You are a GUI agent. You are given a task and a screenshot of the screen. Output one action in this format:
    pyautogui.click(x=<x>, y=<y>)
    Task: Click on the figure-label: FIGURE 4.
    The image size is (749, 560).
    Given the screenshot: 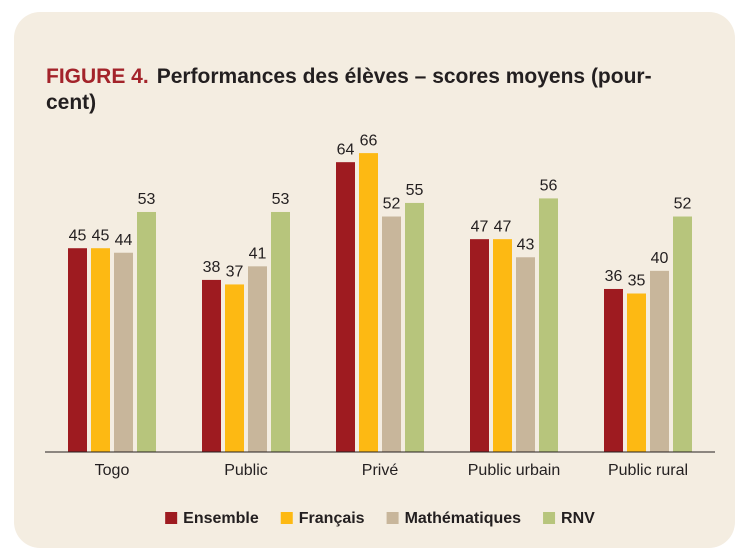 What is the action you would take?
    pyautogui.click(x=97, y=76)
    